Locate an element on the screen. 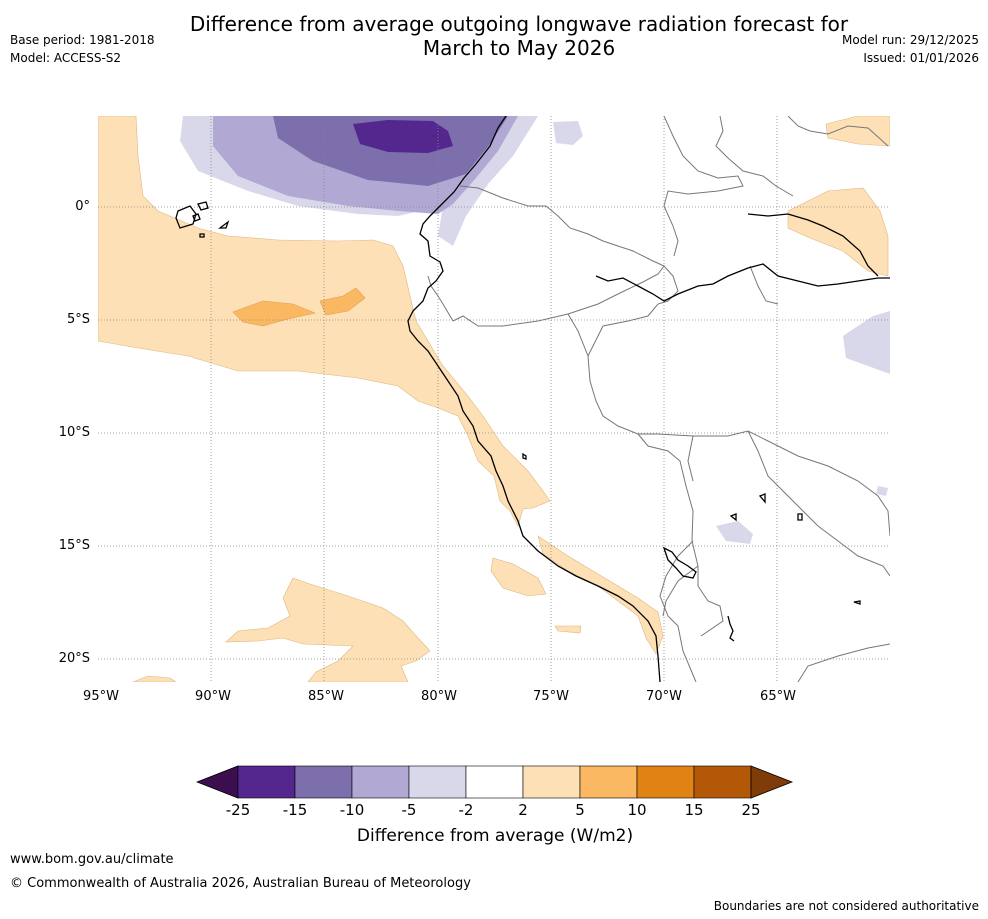 Image resolution: width=988 pixels, height=919 pixels. lat-label-15s: 15°S is located at coordinates (74, 545).